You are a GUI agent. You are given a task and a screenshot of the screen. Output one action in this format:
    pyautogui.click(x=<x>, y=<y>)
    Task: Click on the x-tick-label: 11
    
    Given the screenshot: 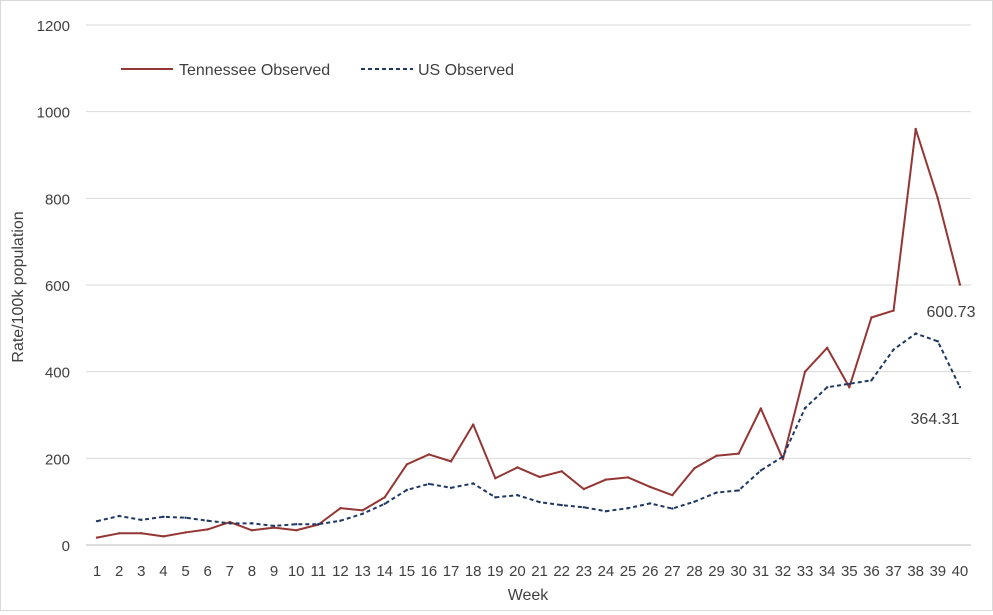 What is the action you would take?
    pyautogui.click(x=319, y=571)
    